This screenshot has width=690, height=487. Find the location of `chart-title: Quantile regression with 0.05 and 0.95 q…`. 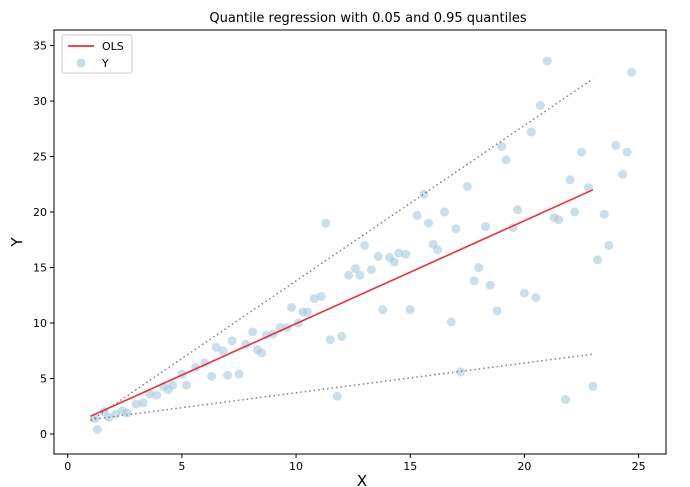

chart-title: Quantile regression with 0.05 and 0.95 q… is located at coordinates (367, 18).